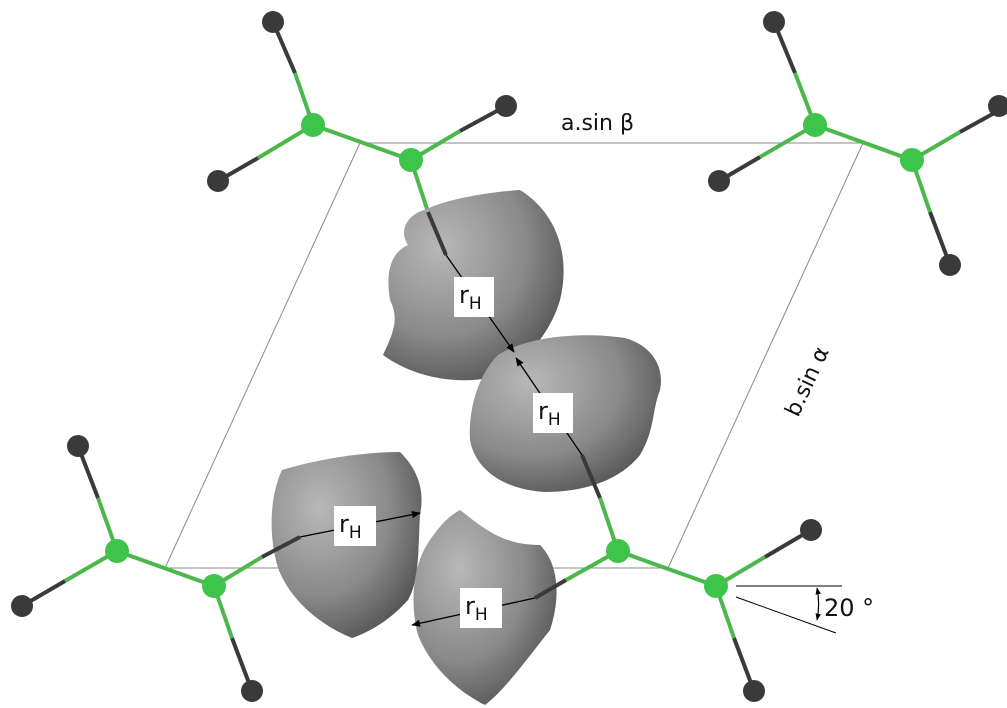 Image resolution: width=1007 pixels, height=708 pixels. I want to click on rH-label-1: rH, so click(474, 297).